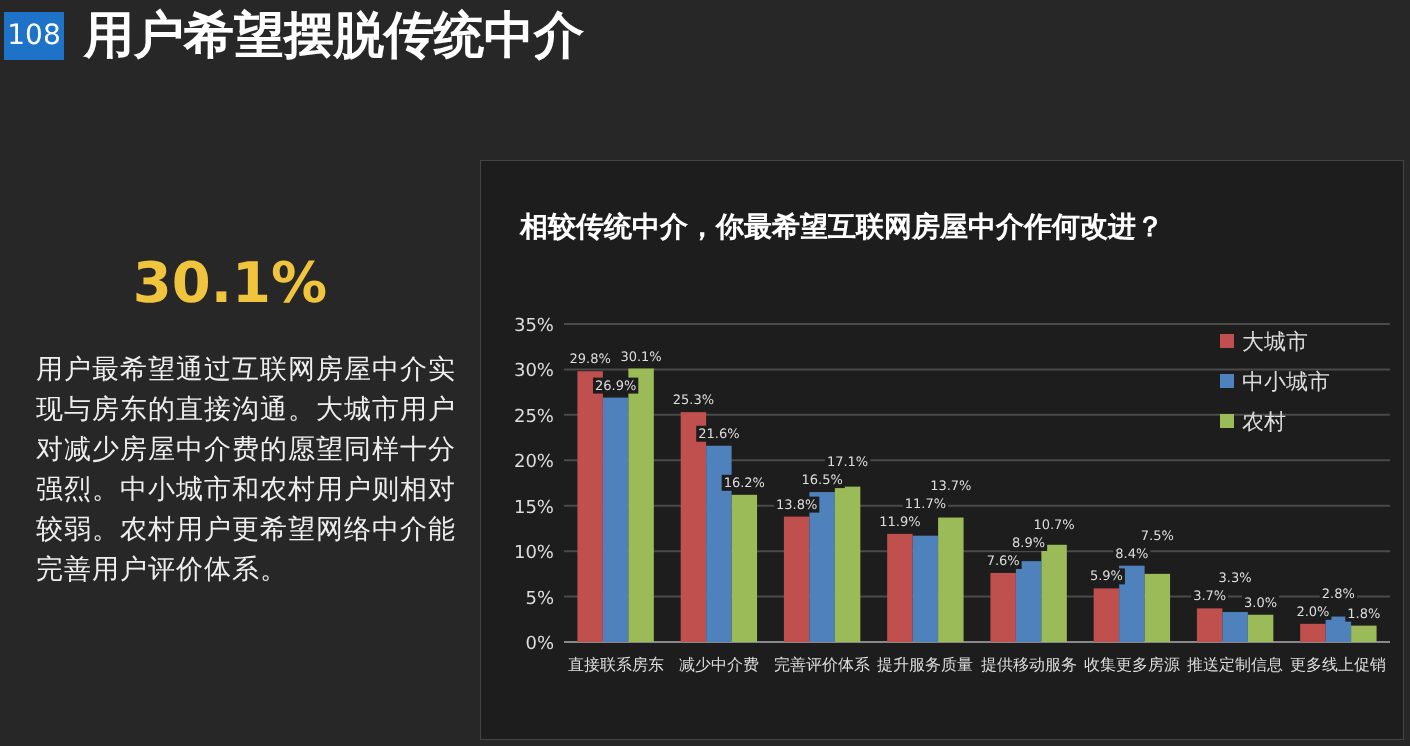 Image resolution: width=1410 pixels, height=746 pixels. I want to click on chart-title: 相较传统中介，你最希望互联网房屋中介作何改进？, so click(841, 227).